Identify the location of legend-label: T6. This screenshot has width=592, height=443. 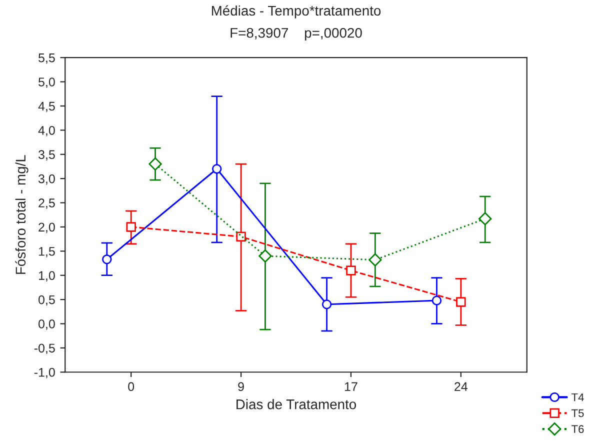
(578, 429).